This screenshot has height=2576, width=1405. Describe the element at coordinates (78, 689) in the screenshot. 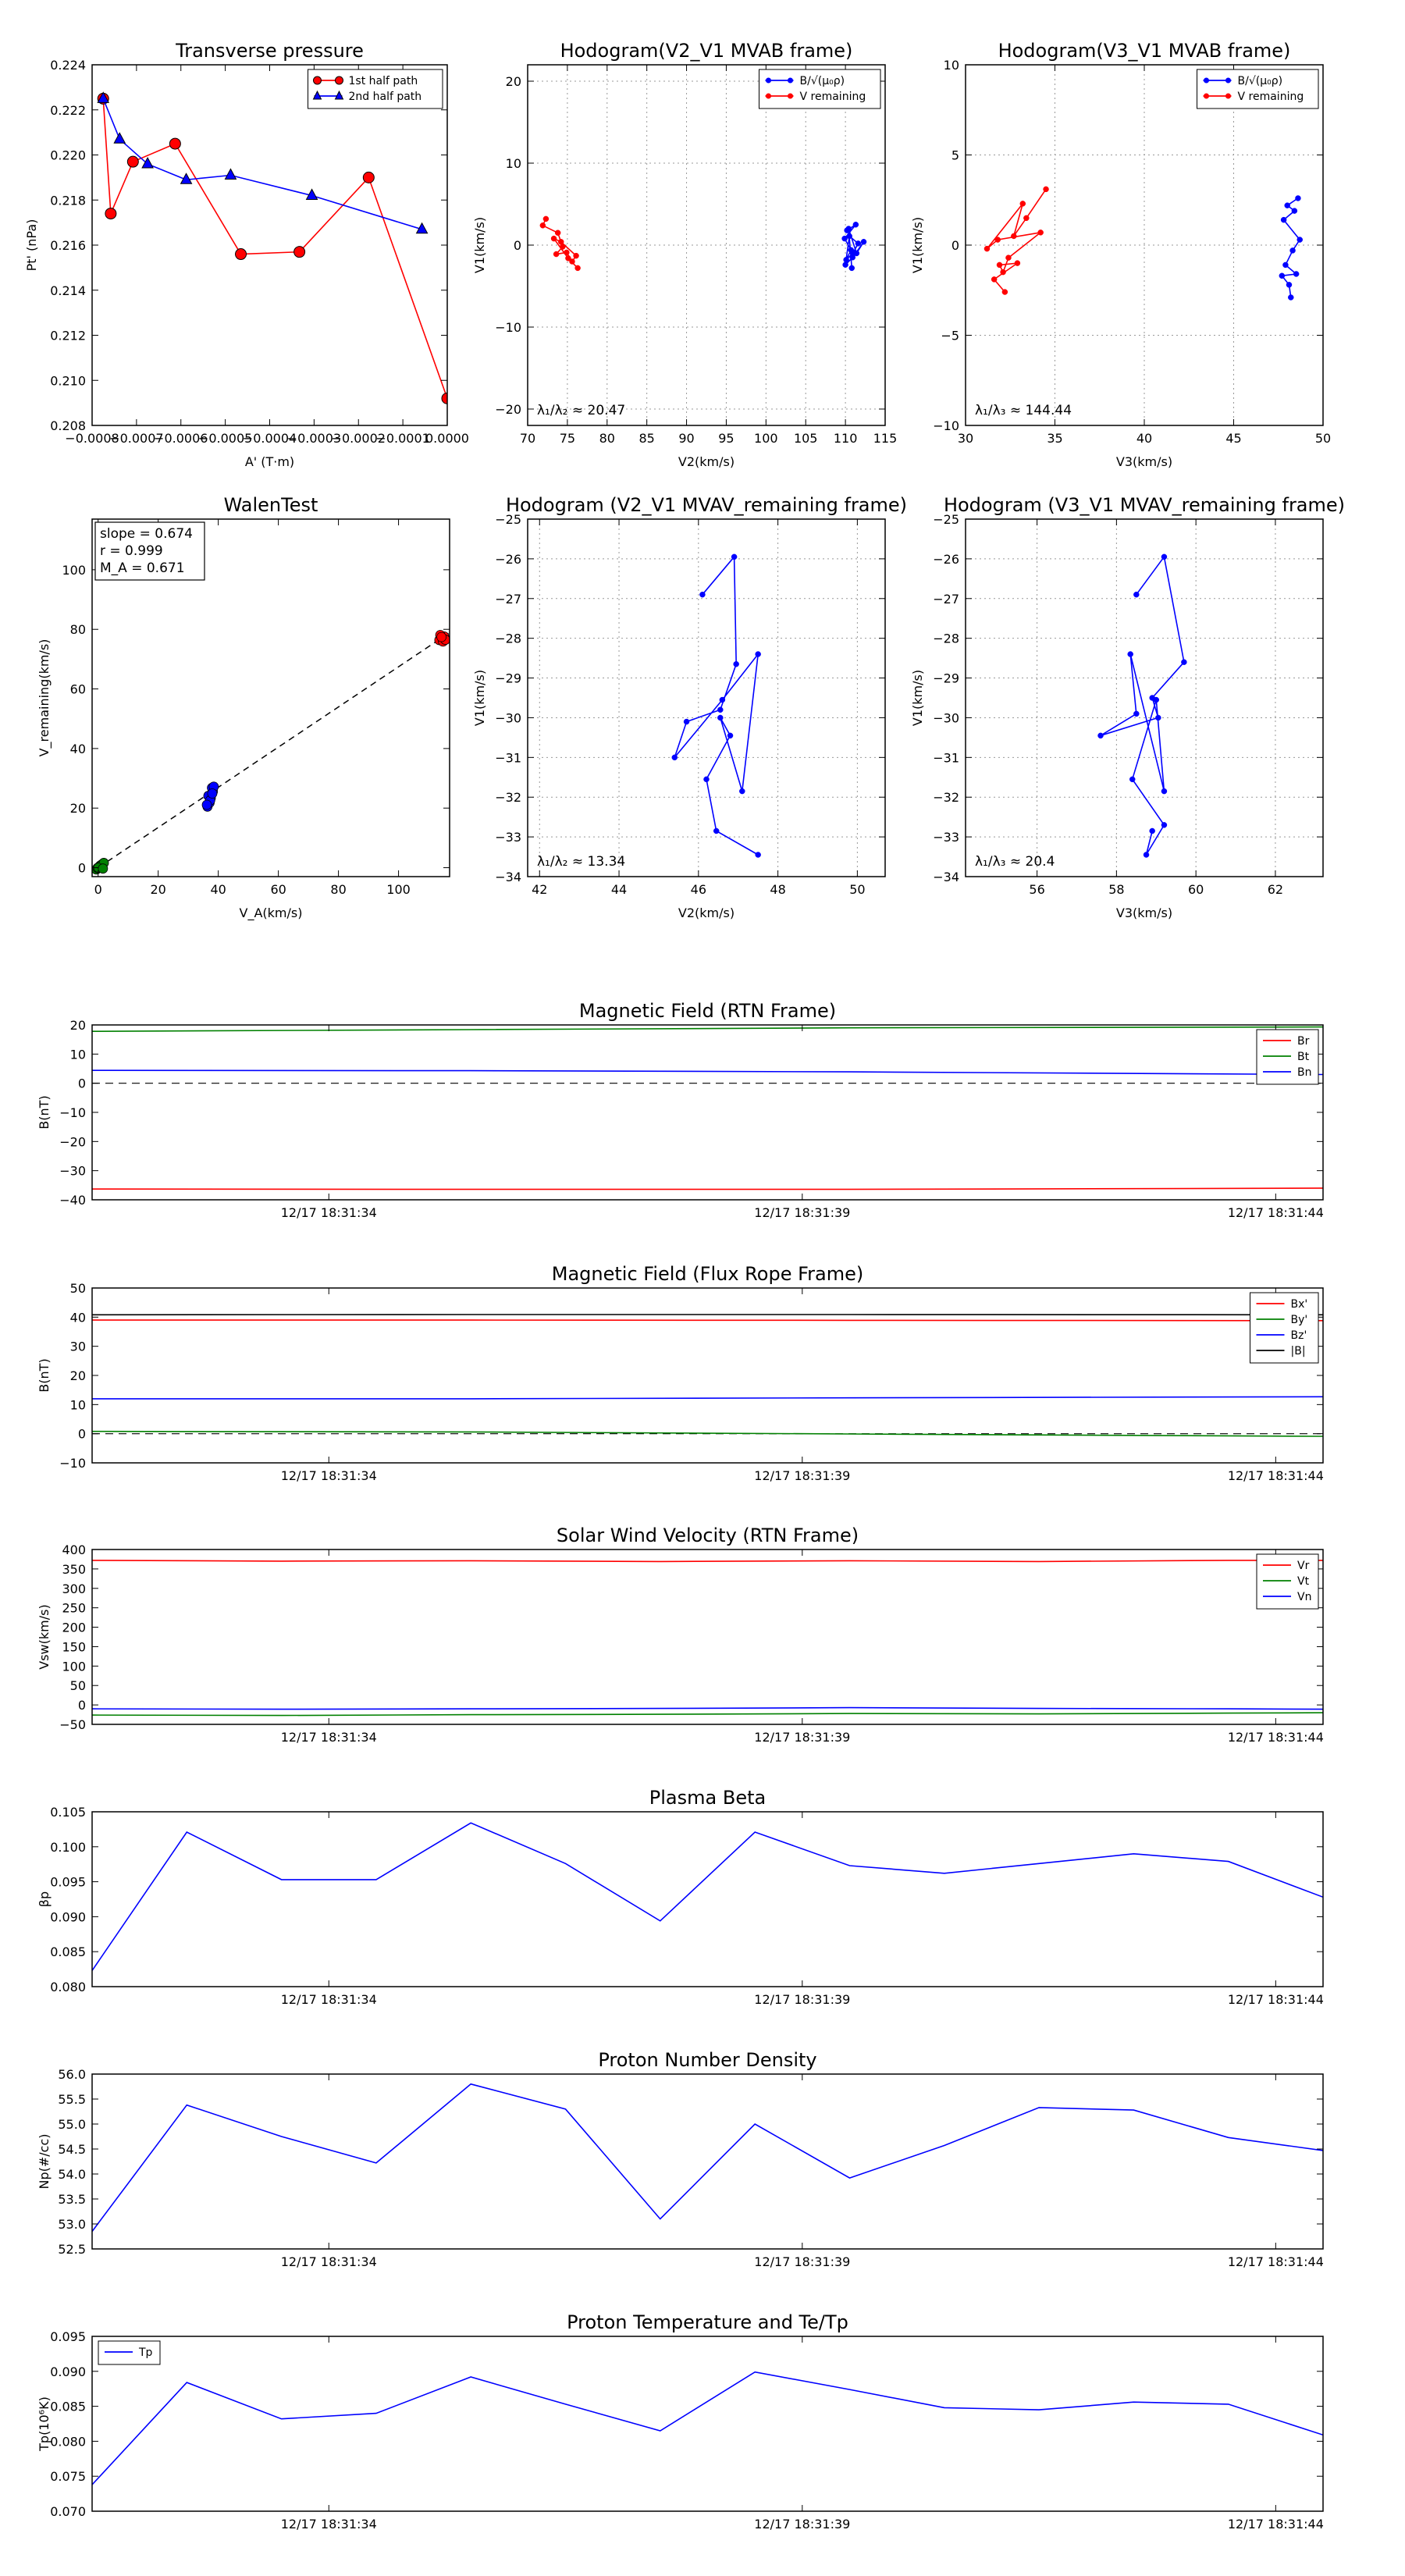

I see `walen-ytick-label: 60` at that location.